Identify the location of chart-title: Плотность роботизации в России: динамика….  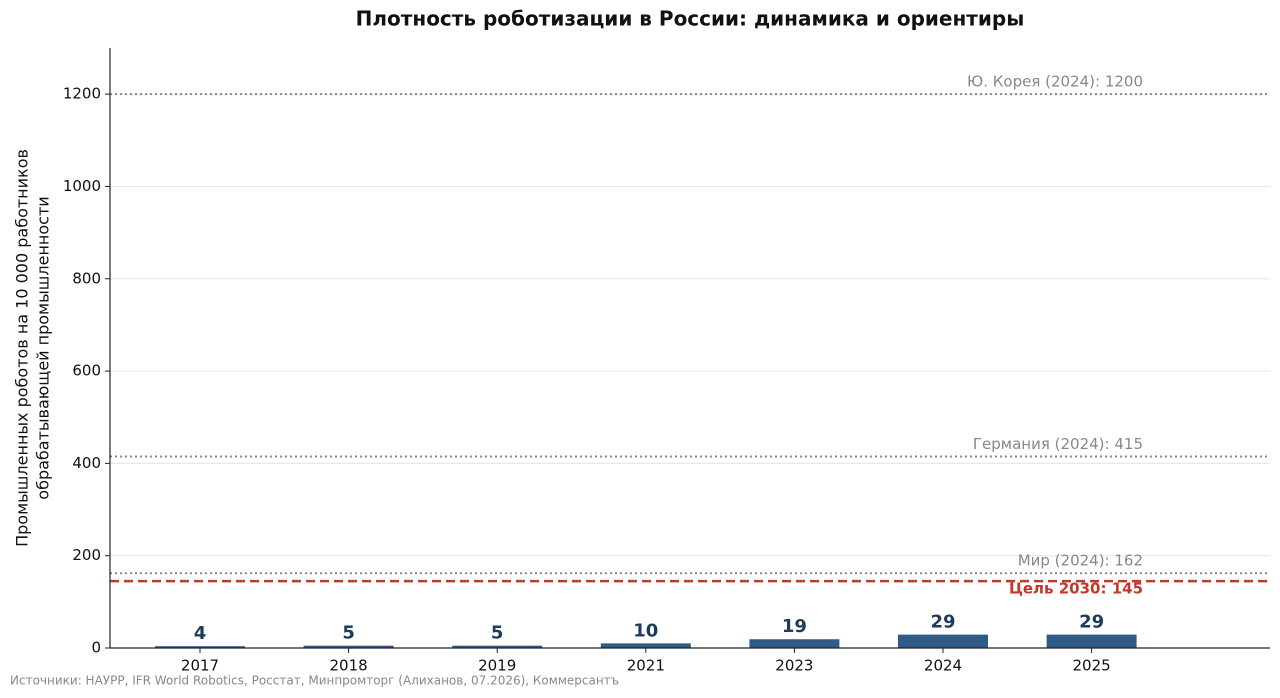
(690, 19).